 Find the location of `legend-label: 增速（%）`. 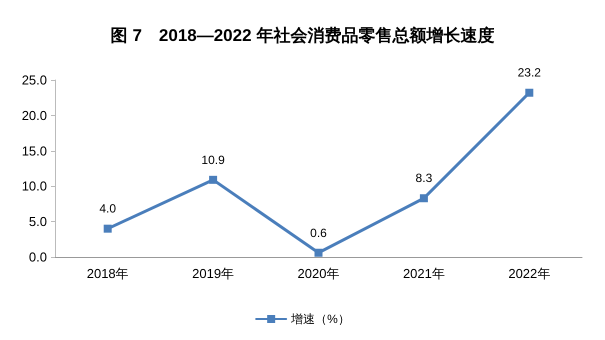

legend-label: 增速（%） is located at coordinates (320, 319).